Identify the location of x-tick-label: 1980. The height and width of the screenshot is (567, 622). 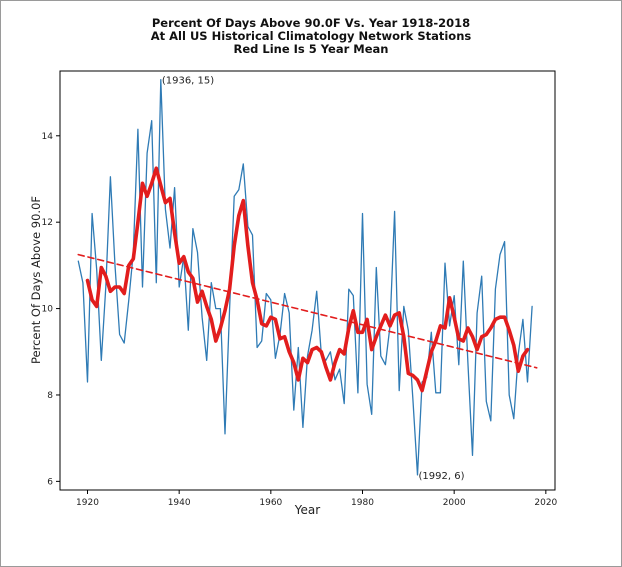
(362, 503).